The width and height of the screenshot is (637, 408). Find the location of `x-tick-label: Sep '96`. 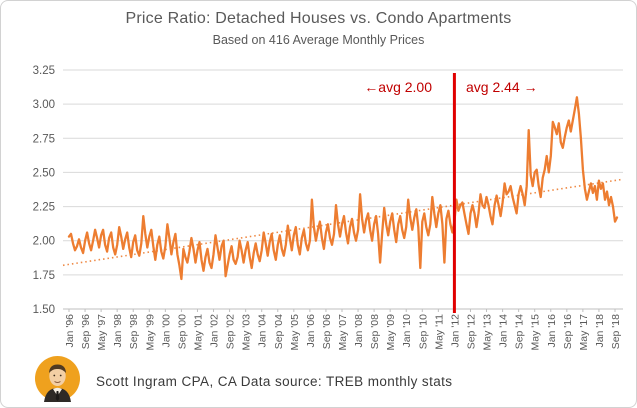

x-tick-label: Sep '96 is located at coordinates (86, 331).